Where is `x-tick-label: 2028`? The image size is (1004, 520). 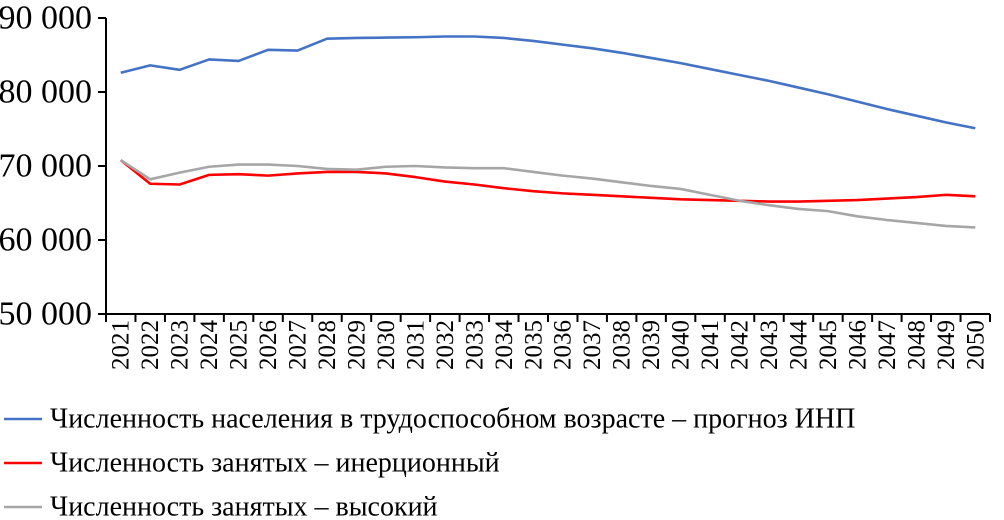 x-tick-label: 2028 is located at coordinates (327, 345).